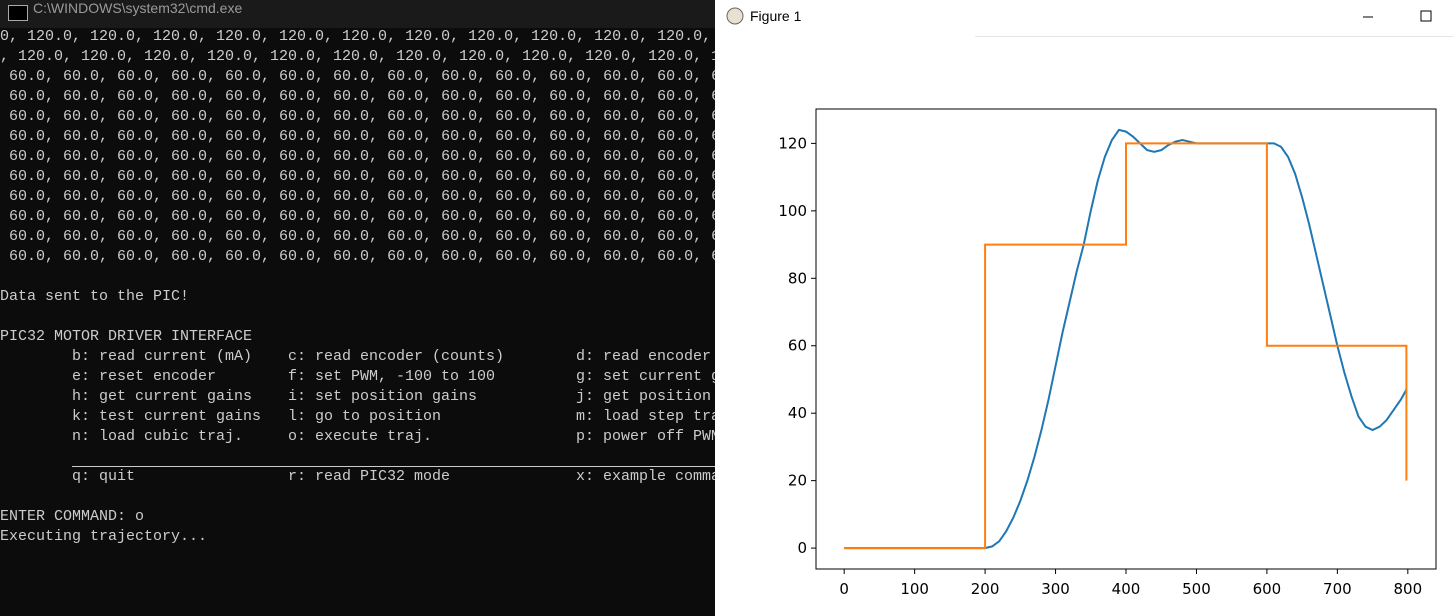 The width and height of the screenshot is (1453, 616). What do you see at coordinates (797, 413) in the screenshot?
I see `y-tick-label: 40` at bounding box center [797, 413].